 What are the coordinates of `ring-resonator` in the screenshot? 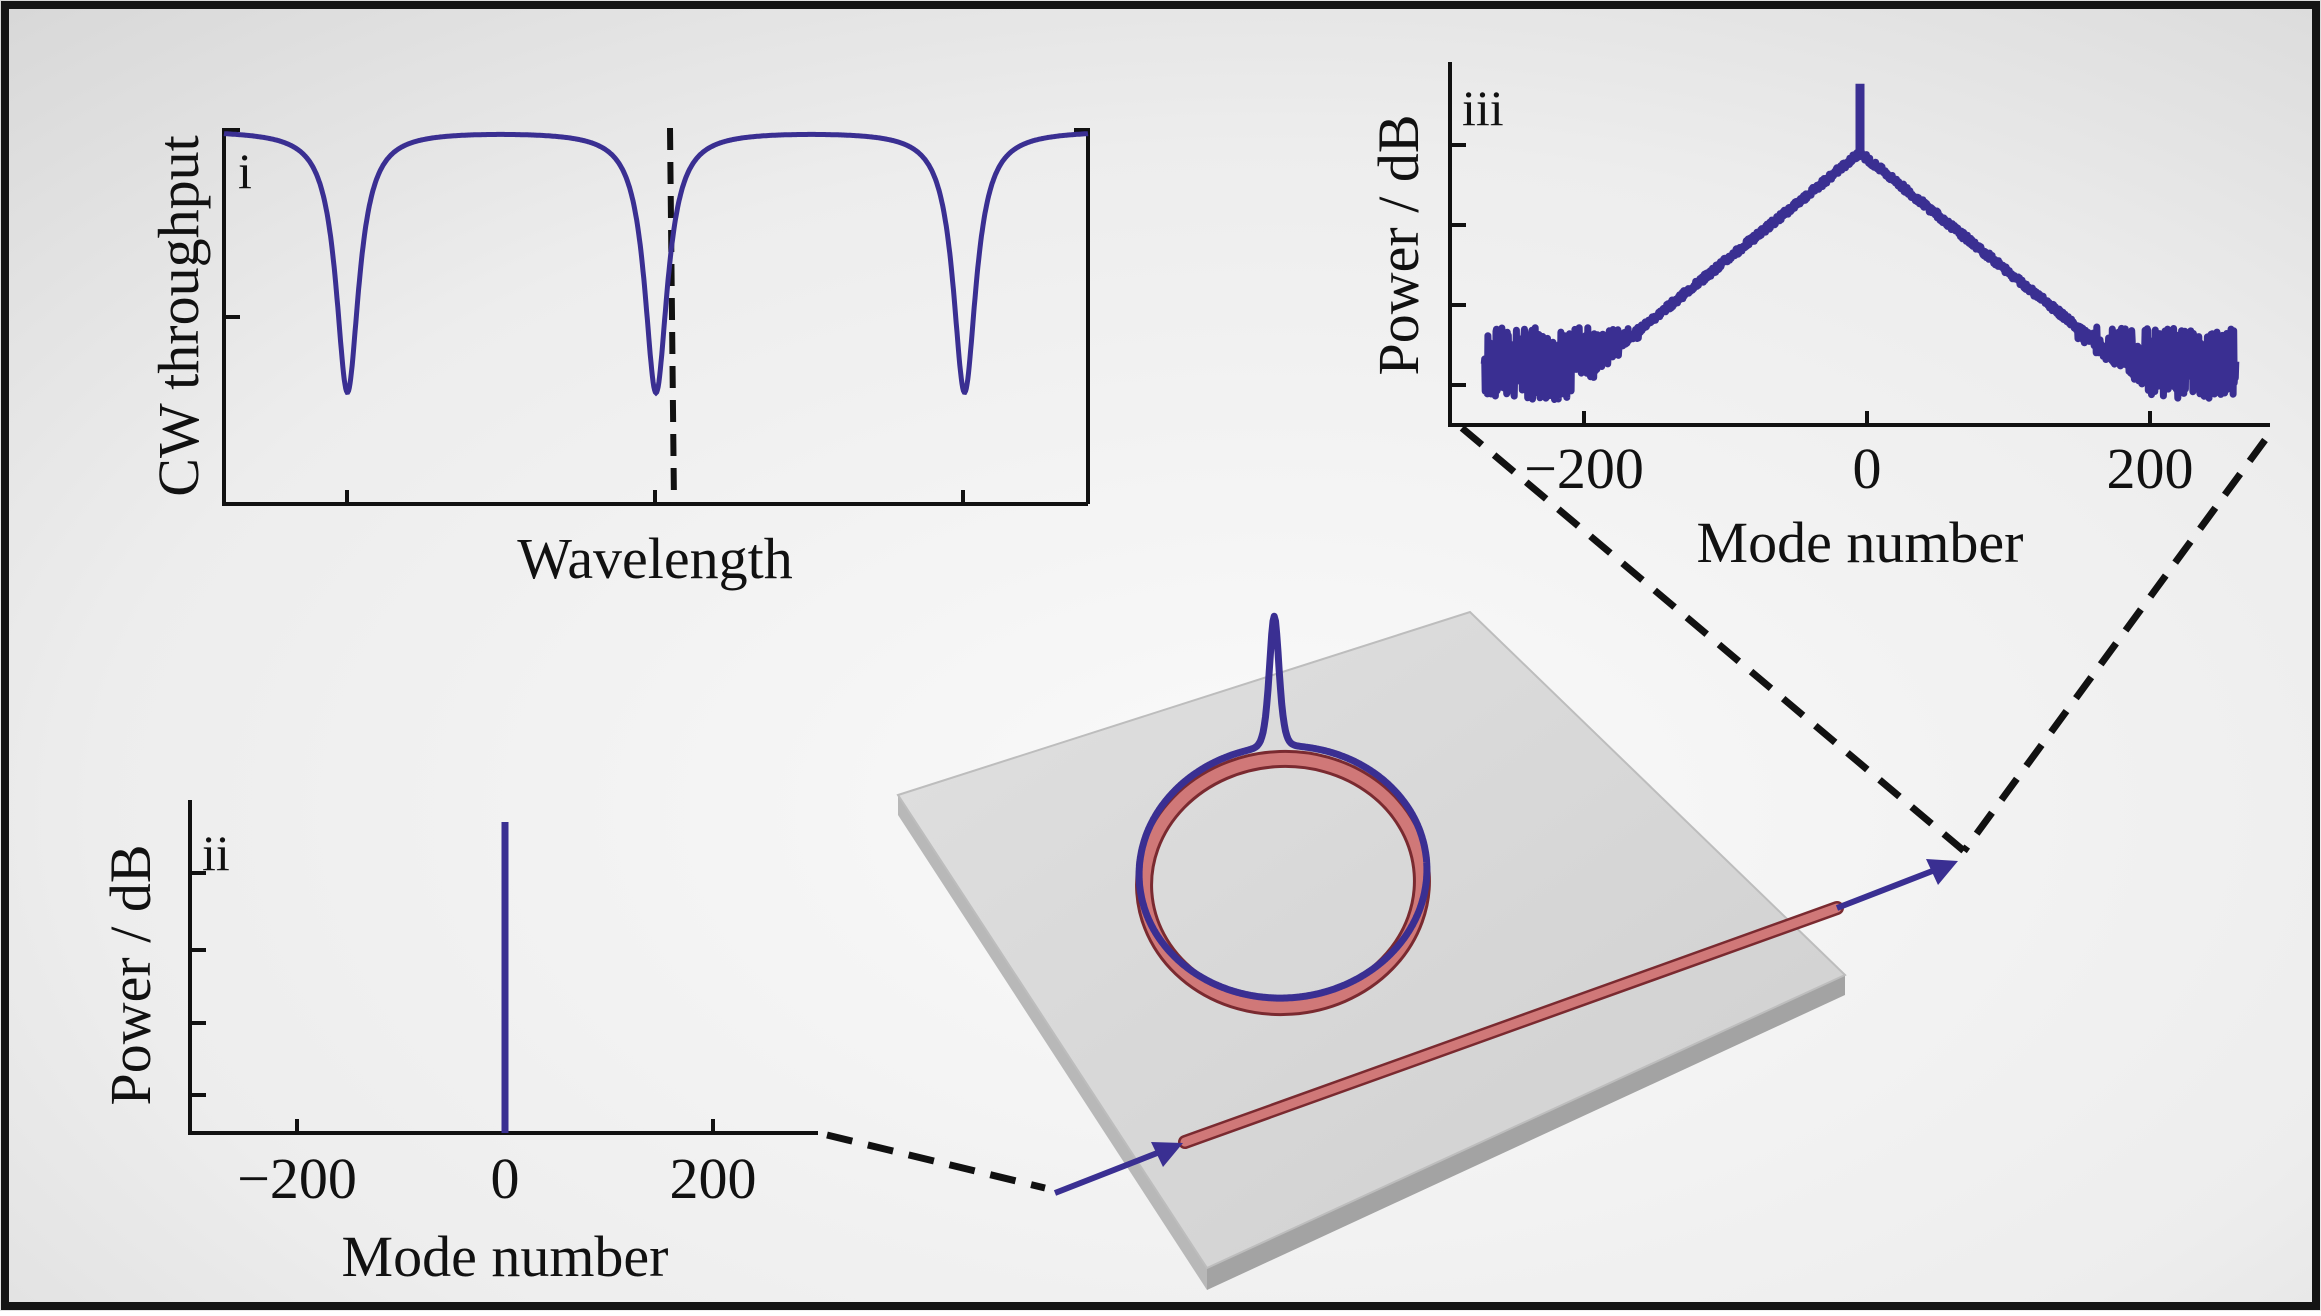 It's located at (1283, 814).